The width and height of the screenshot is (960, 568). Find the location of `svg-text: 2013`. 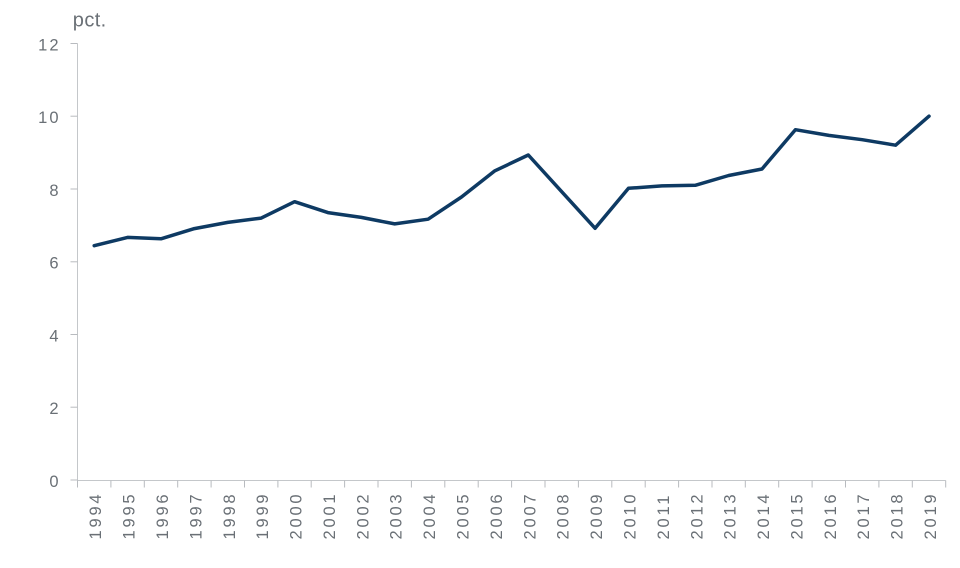

svg-text: 2013 is located at coordinates (731, 516).